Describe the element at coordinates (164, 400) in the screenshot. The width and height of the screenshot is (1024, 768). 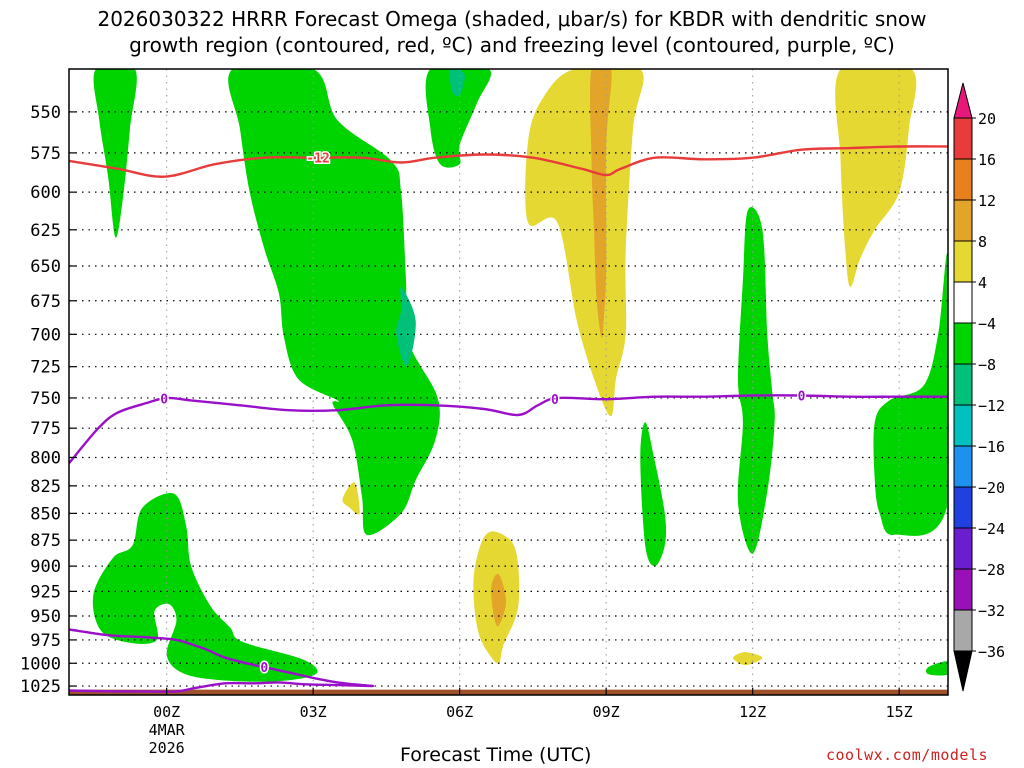
I see `freezing-level-contour-1-label-0: 0` at that location.